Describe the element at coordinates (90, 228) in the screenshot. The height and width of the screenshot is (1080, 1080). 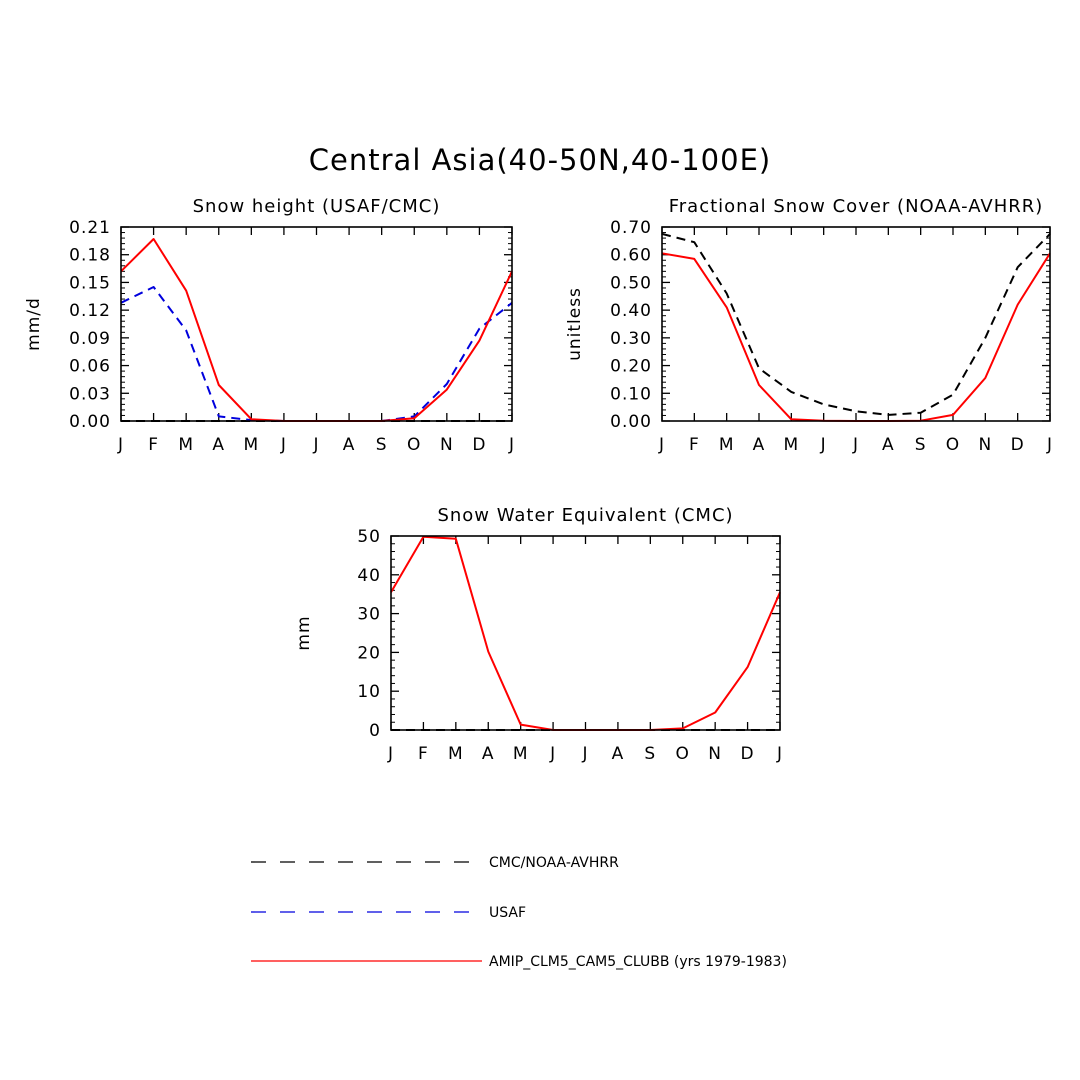
I see `y-tick-label: 0.21` at that location.